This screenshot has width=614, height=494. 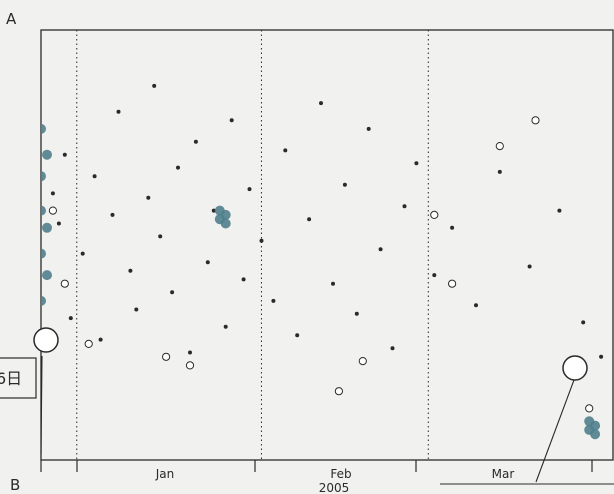 I want to click on callout-leader-left, so click(x=41, y=405).